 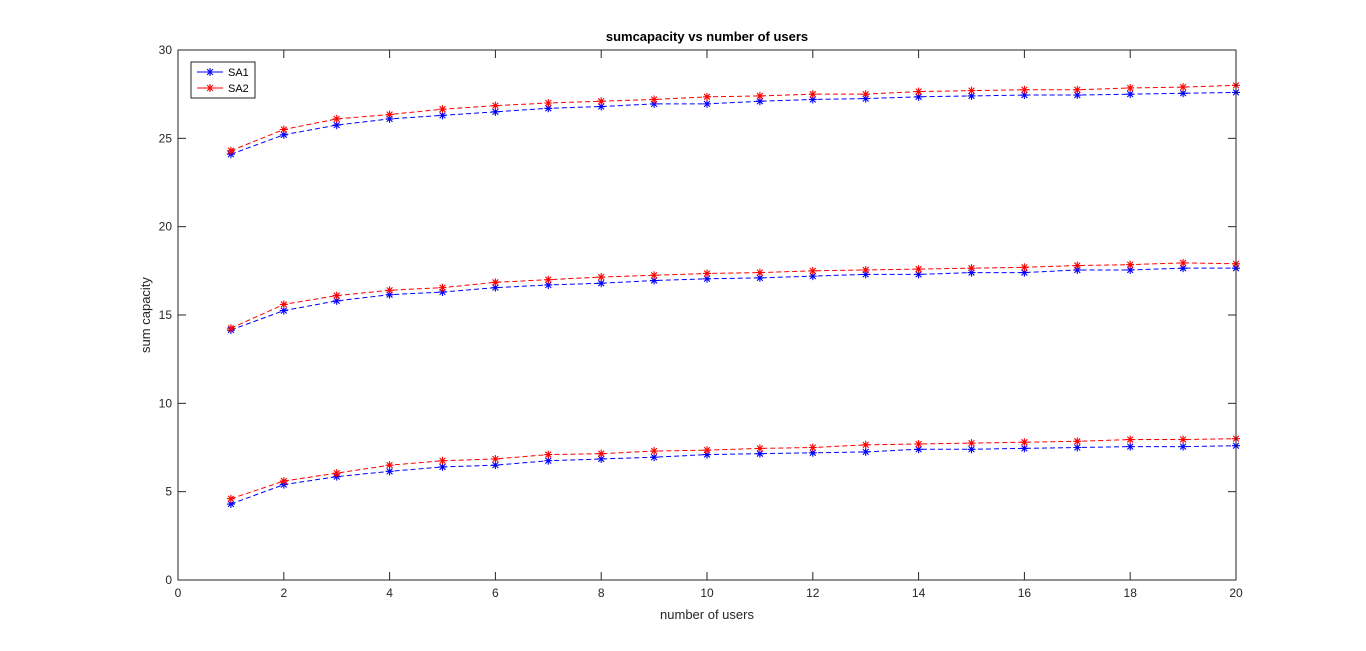 I want to click on x-tick-label-16: 16, so click(x=1025, y=593).